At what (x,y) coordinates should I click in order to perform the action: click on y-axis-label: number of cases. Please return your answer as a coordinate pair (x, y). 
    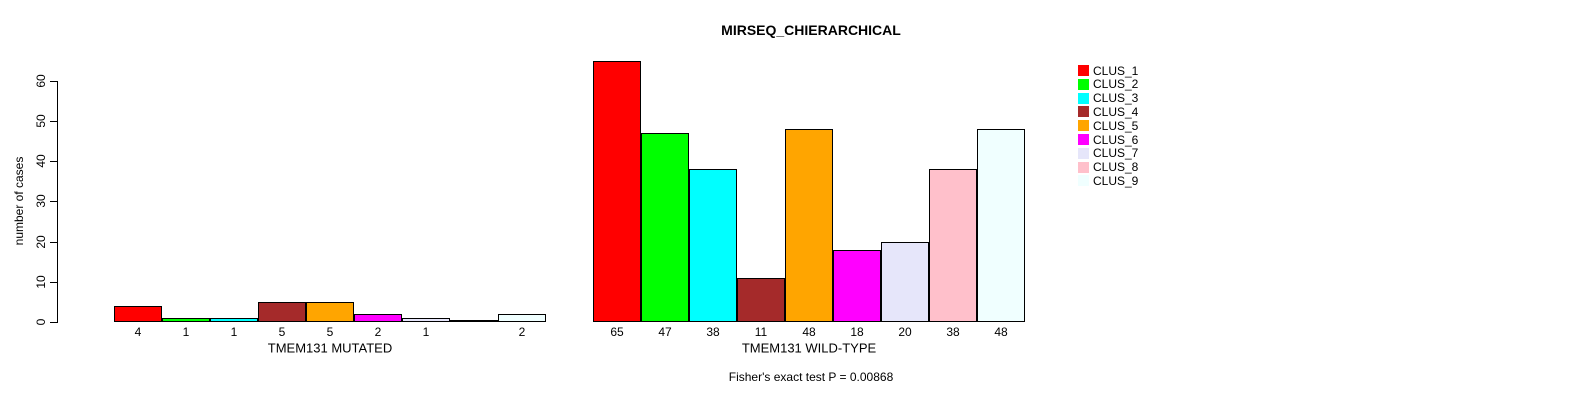
    Looking at the image, I should click on (19, 201).